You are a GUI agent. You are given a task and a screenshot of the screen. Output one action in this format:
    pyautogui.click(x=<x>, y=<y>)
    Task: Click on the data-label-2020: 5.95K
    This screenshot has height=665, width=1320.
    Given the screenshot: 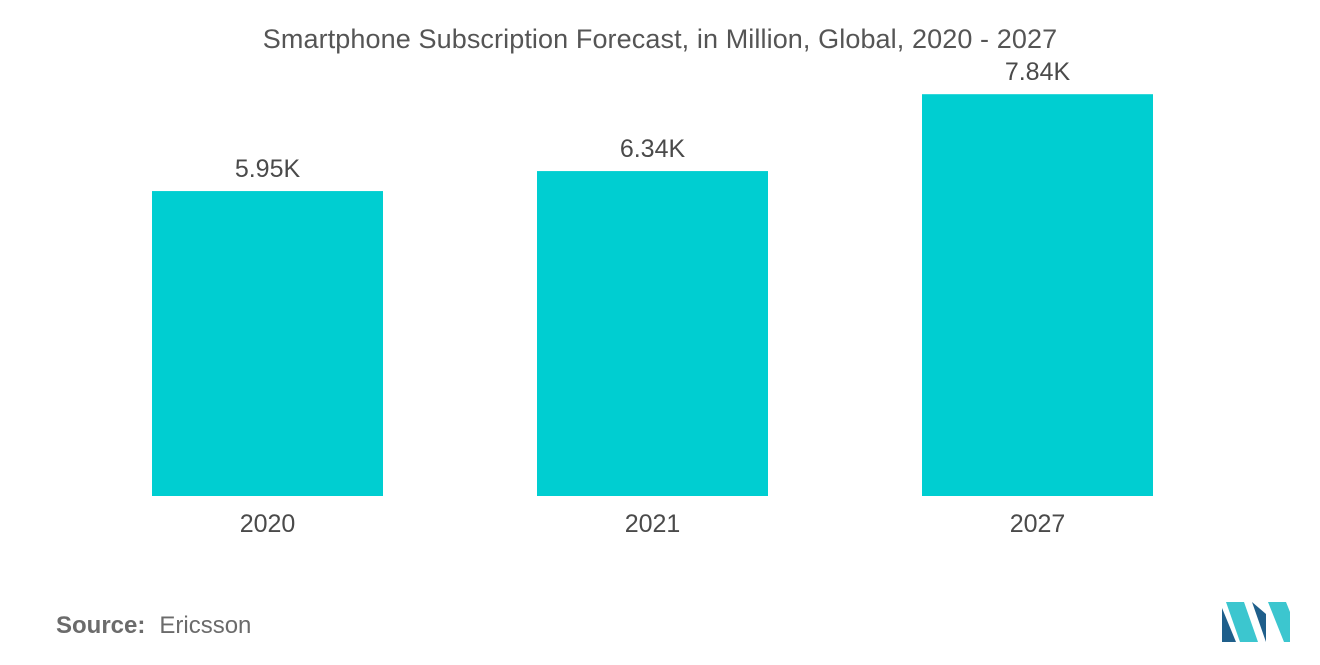 What is the action you would take?
    pyautogui.click(x=268, y=169)
    